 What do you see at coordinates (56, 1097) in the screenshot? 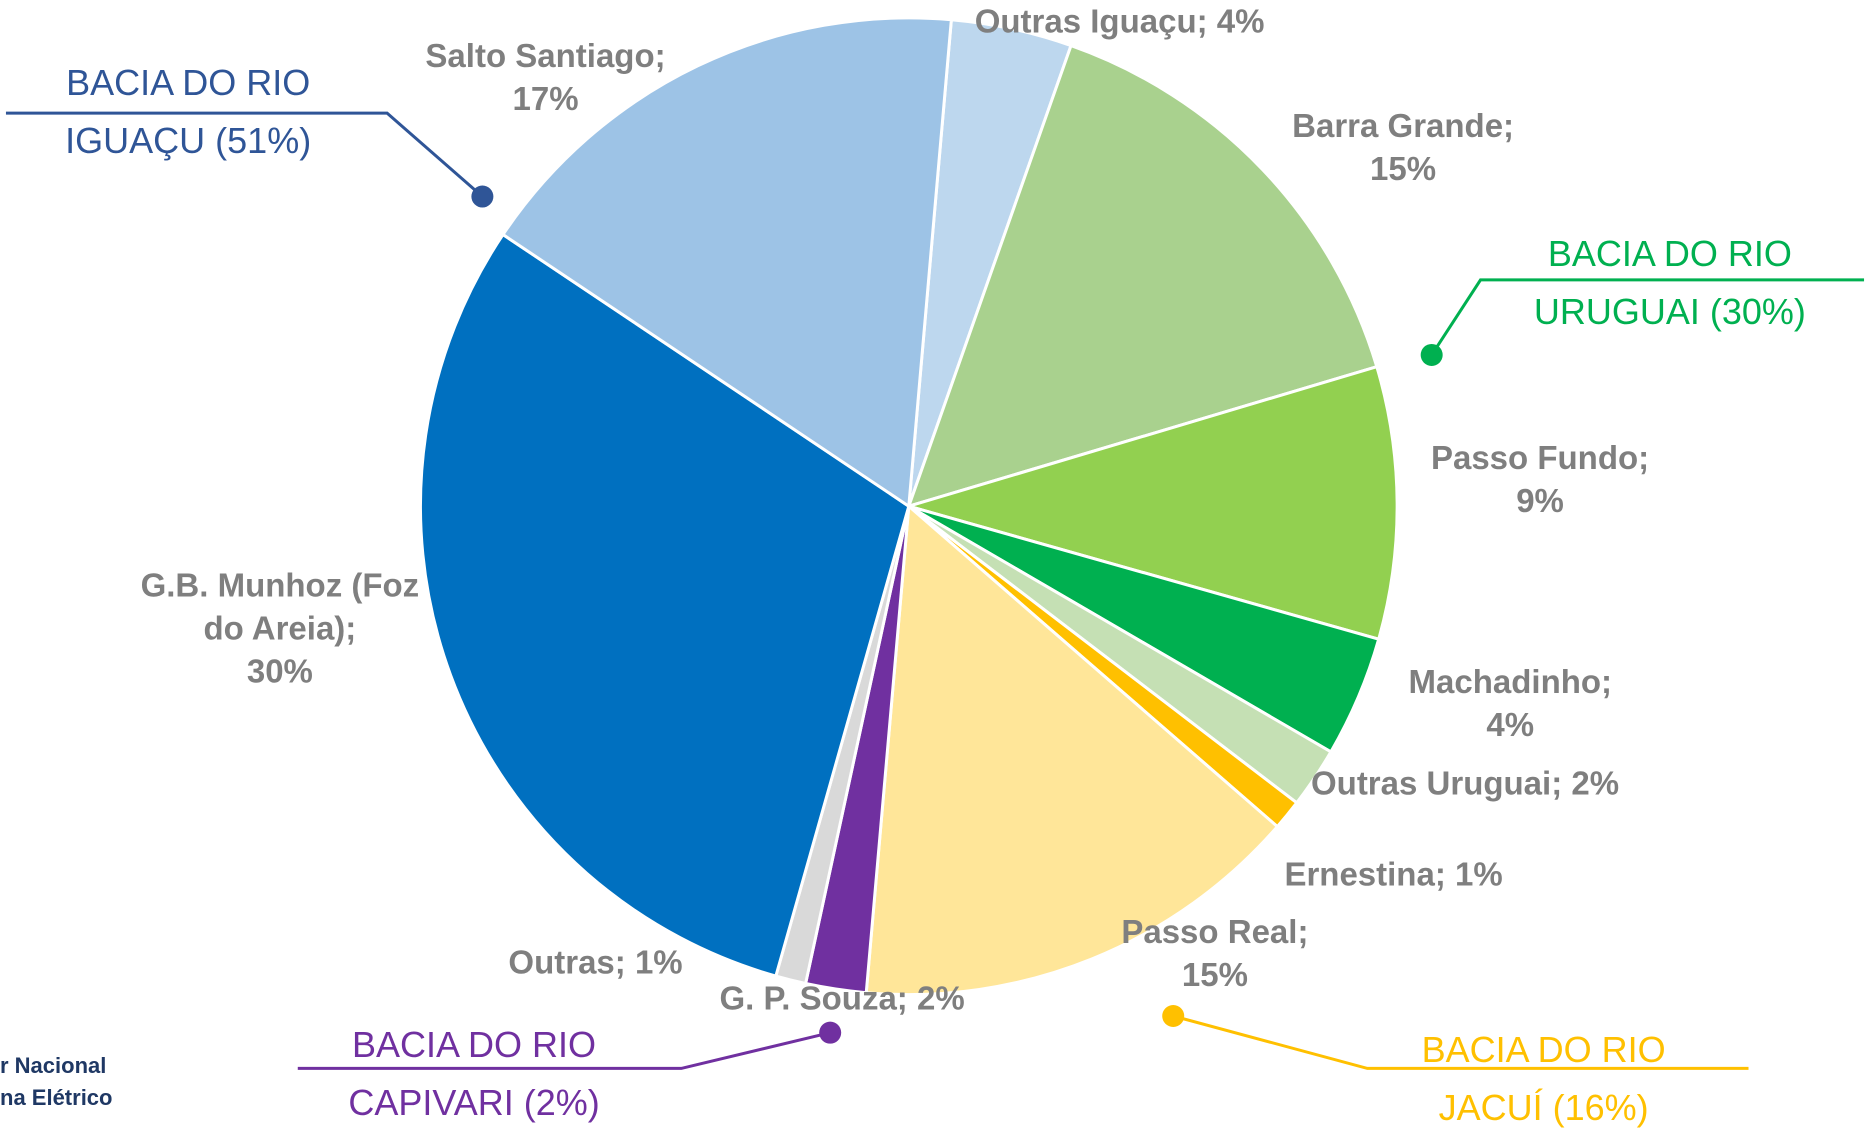
I see `logo-line: na Elétrico` at bounding box center [56, 1097].